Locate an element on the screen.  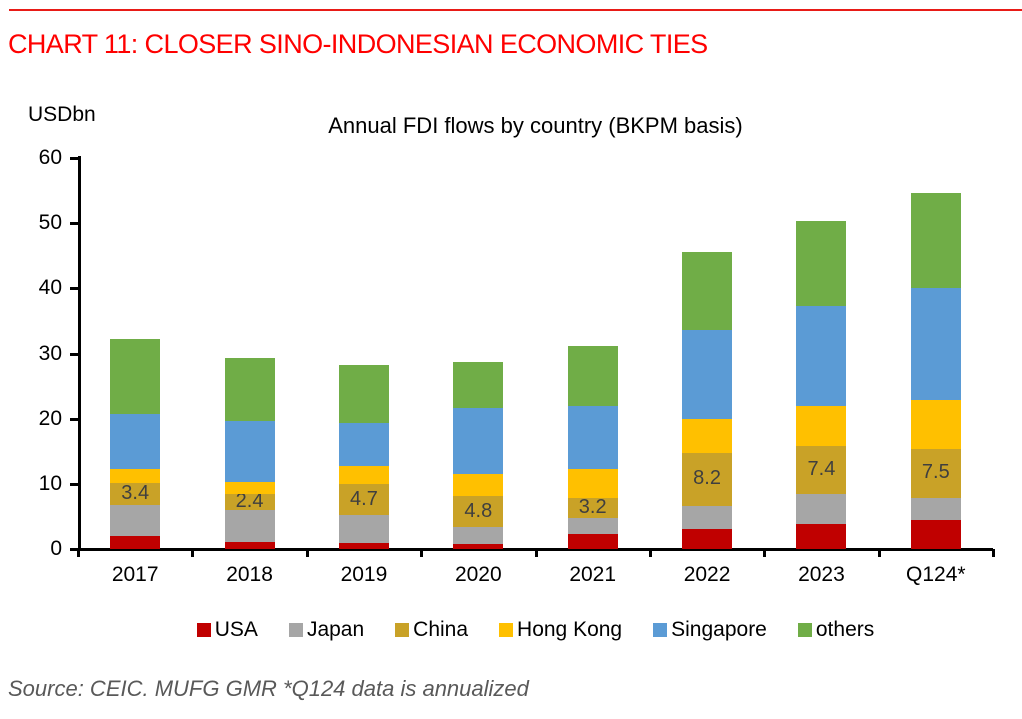
x-category-label-2023: 2023 is located at coordinates (821, 574).